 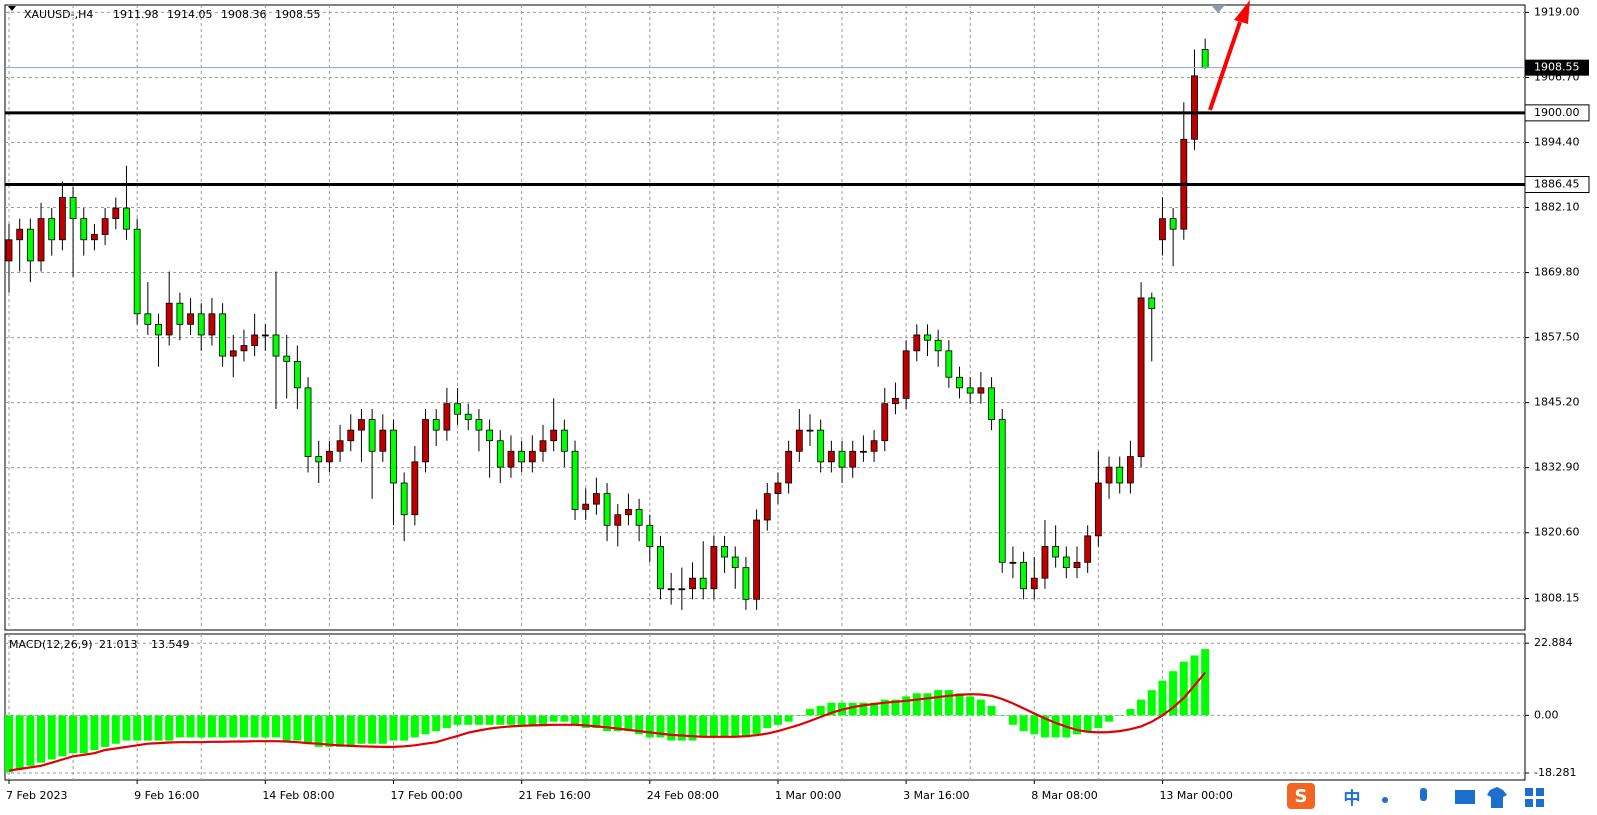 I want to click on ime-punct, so click(x=1385, y=800).